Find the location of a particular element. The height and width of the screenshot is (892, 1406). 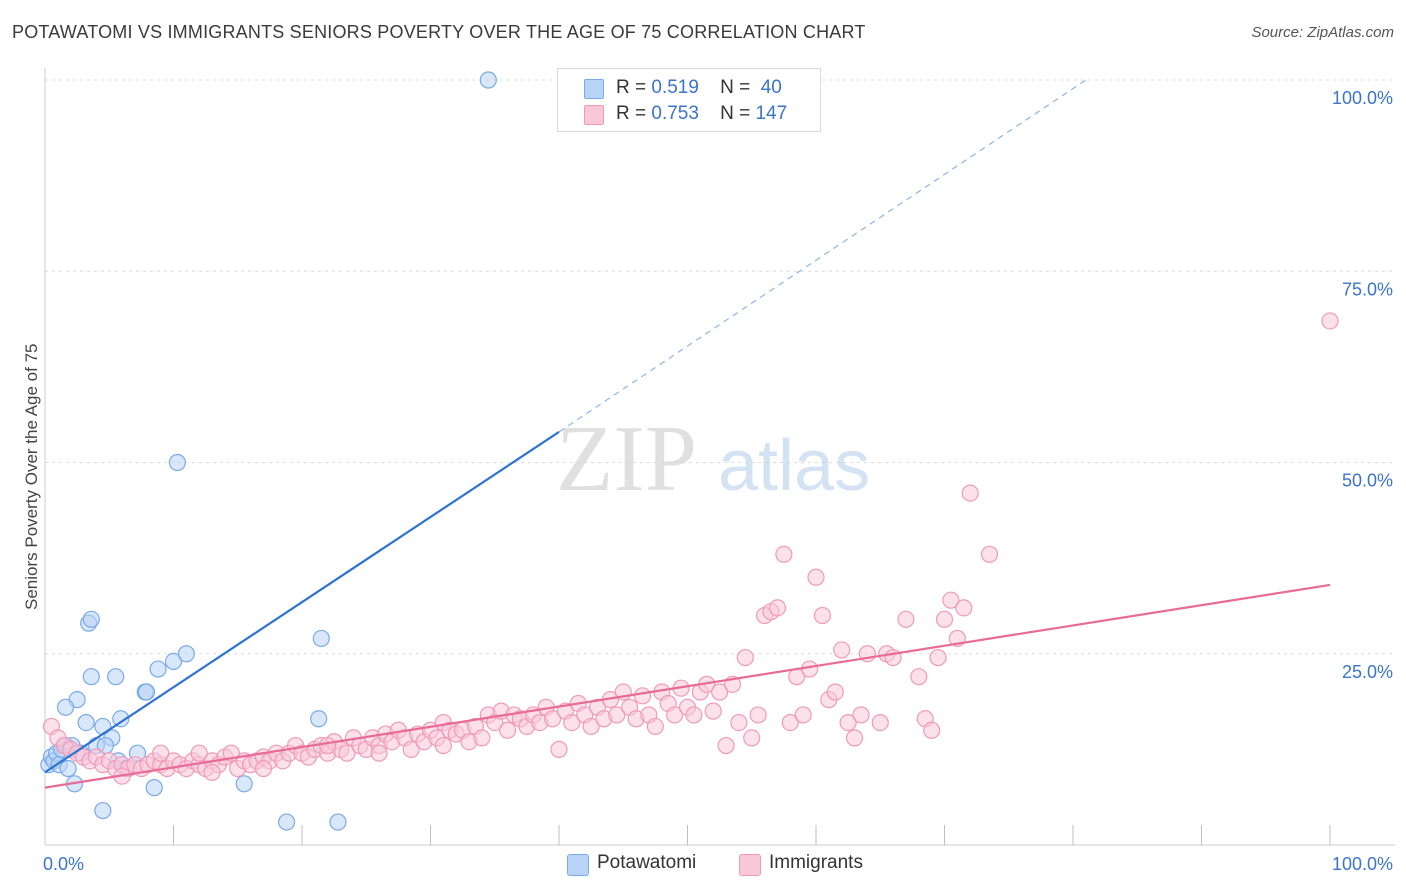

y-axis-title: Seniors Poverty Over the Age of 75 is located at coordinates (31, 476).